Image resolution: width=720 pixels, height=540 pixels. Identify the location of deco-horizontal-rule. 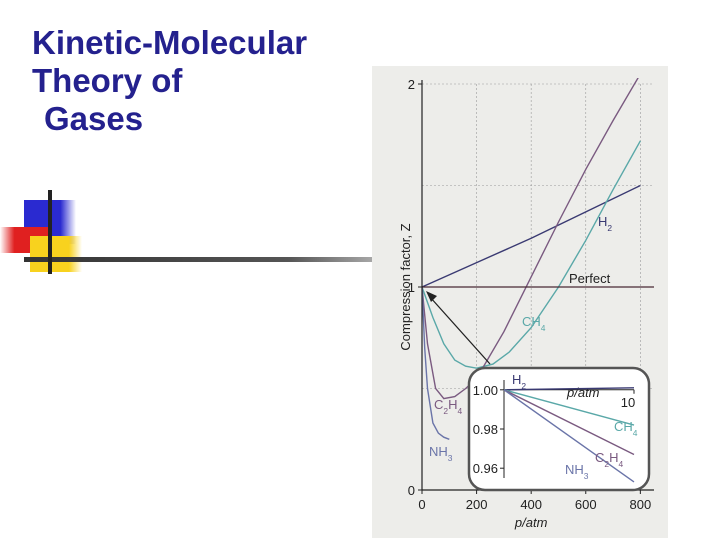
(200, 259).